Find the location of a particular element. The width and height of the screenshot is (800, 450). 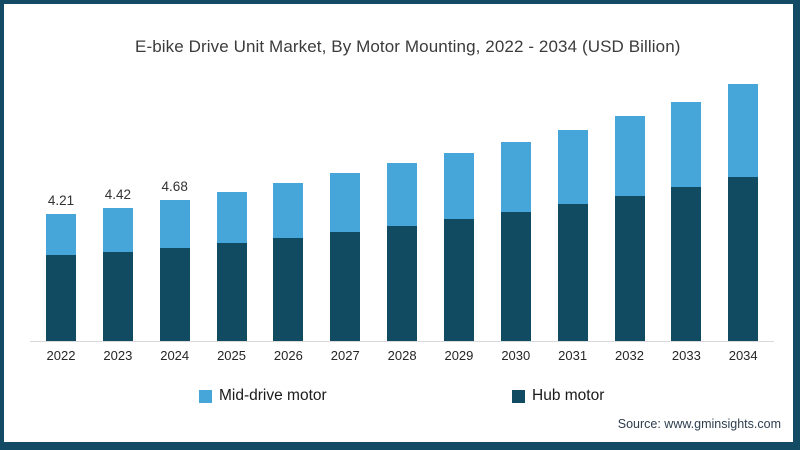

x-tick-label-2033: 2033 is located at coordinates (686, 355).